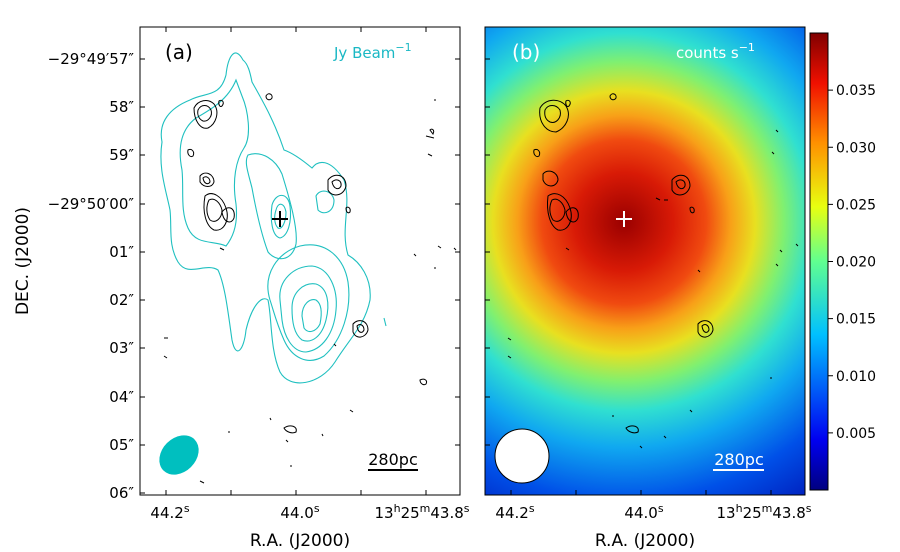 The width and height of the screenshot is (900, 552). What do you see at coordinates (393, 459) in the screenshot?
I see `scalebar-label-a: 280pc` at bounding box center [393, 459].